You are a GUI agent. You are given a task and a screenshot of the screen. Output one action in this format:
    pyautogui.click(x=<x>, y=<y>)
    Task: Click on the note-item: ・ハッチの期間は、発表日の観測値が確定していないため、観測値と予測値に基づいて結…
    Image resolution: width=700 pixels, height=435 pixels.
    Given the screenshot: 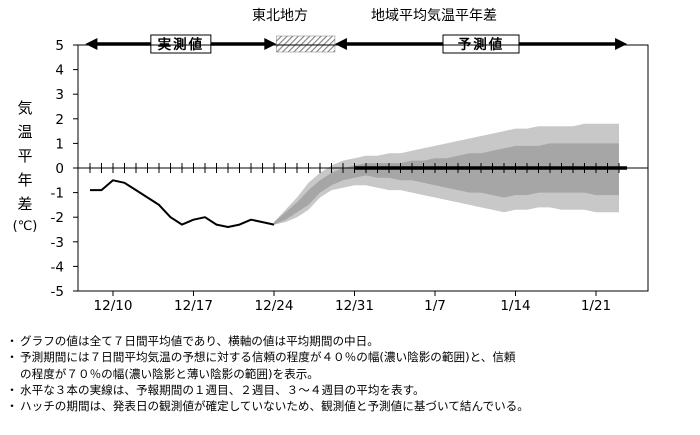 What is the action you would take?
    pyautogui.click(x=351, y=406)
    